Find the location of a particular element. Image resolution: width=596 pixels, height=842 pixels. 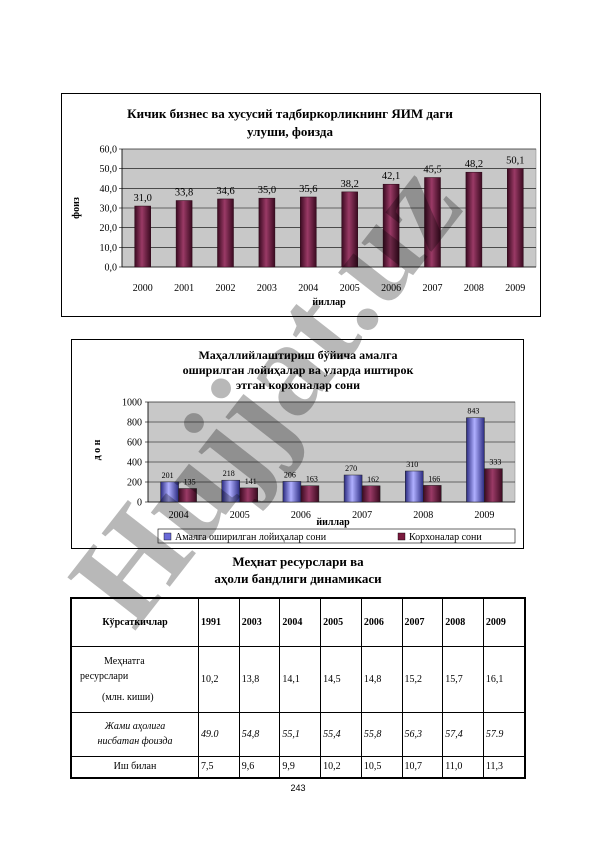

section-title-line2: аҳоли бандлиги динамикаси is located at coordinates (298, 578).